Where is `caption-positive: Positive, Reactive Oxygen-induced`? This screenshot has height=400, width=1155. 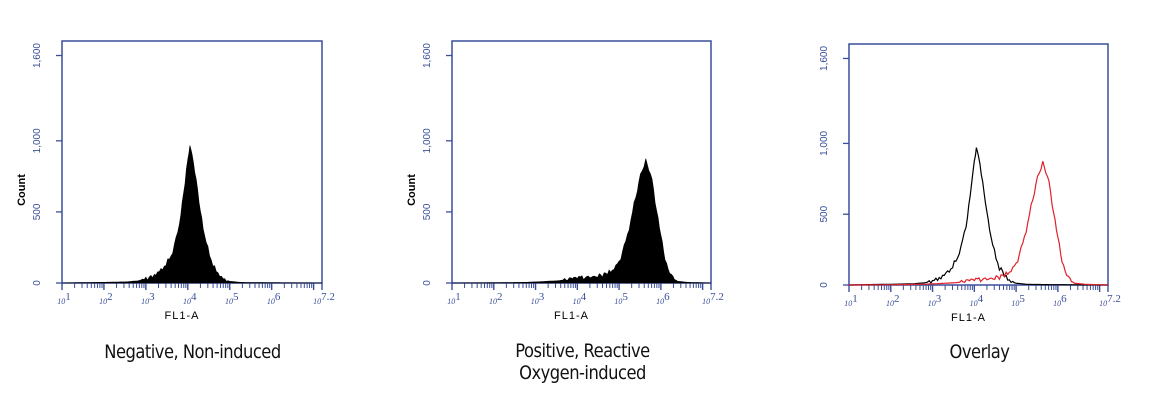 caption-positive: Positive, Reactive Oxygen-induced is located at coordinates (582, 362).